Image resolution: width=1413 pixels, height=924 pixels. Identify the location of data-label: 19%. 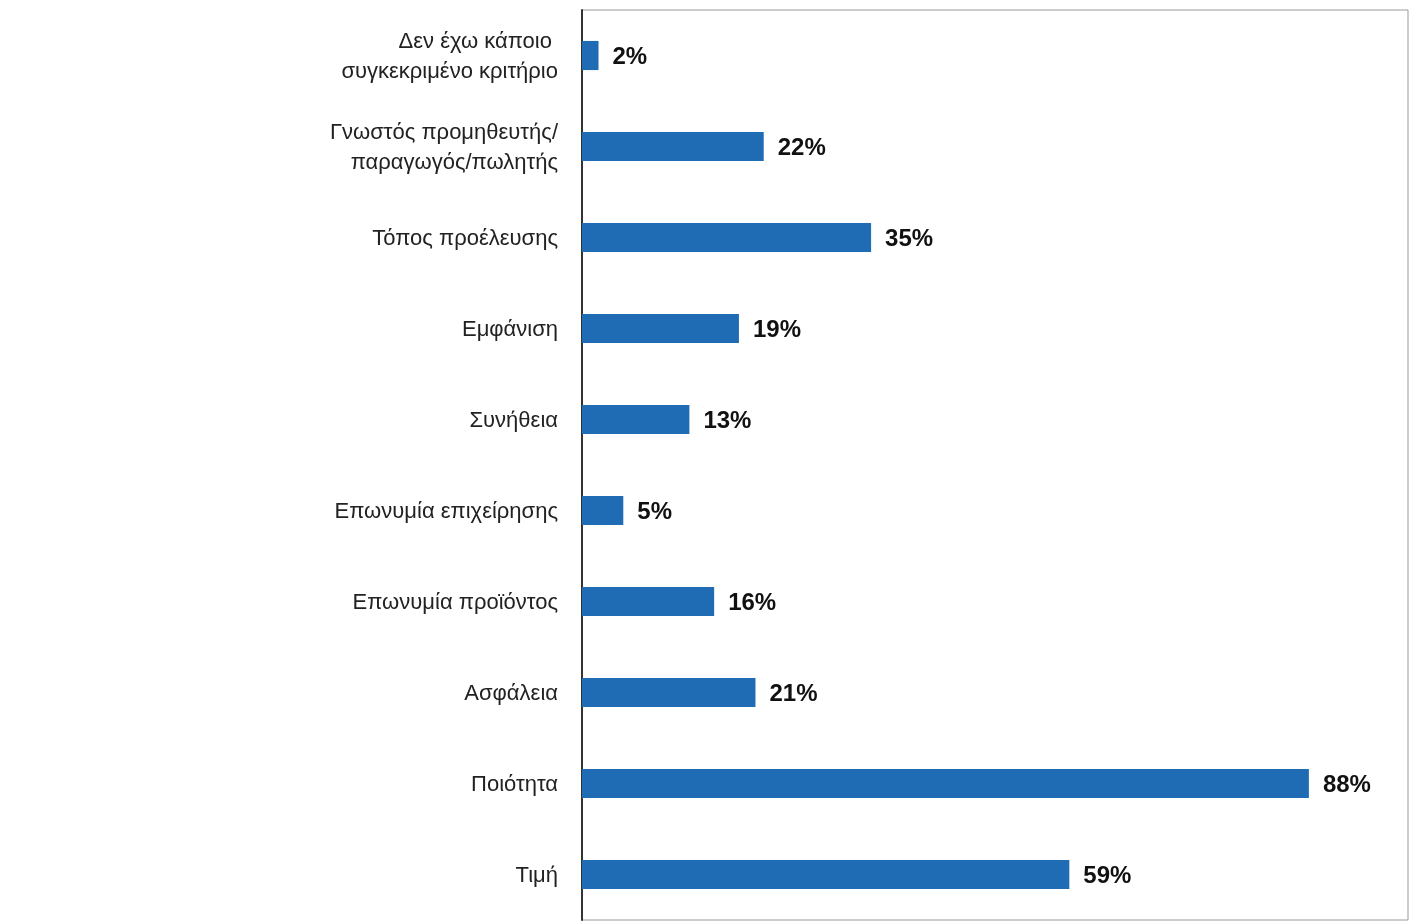
(776, 328).